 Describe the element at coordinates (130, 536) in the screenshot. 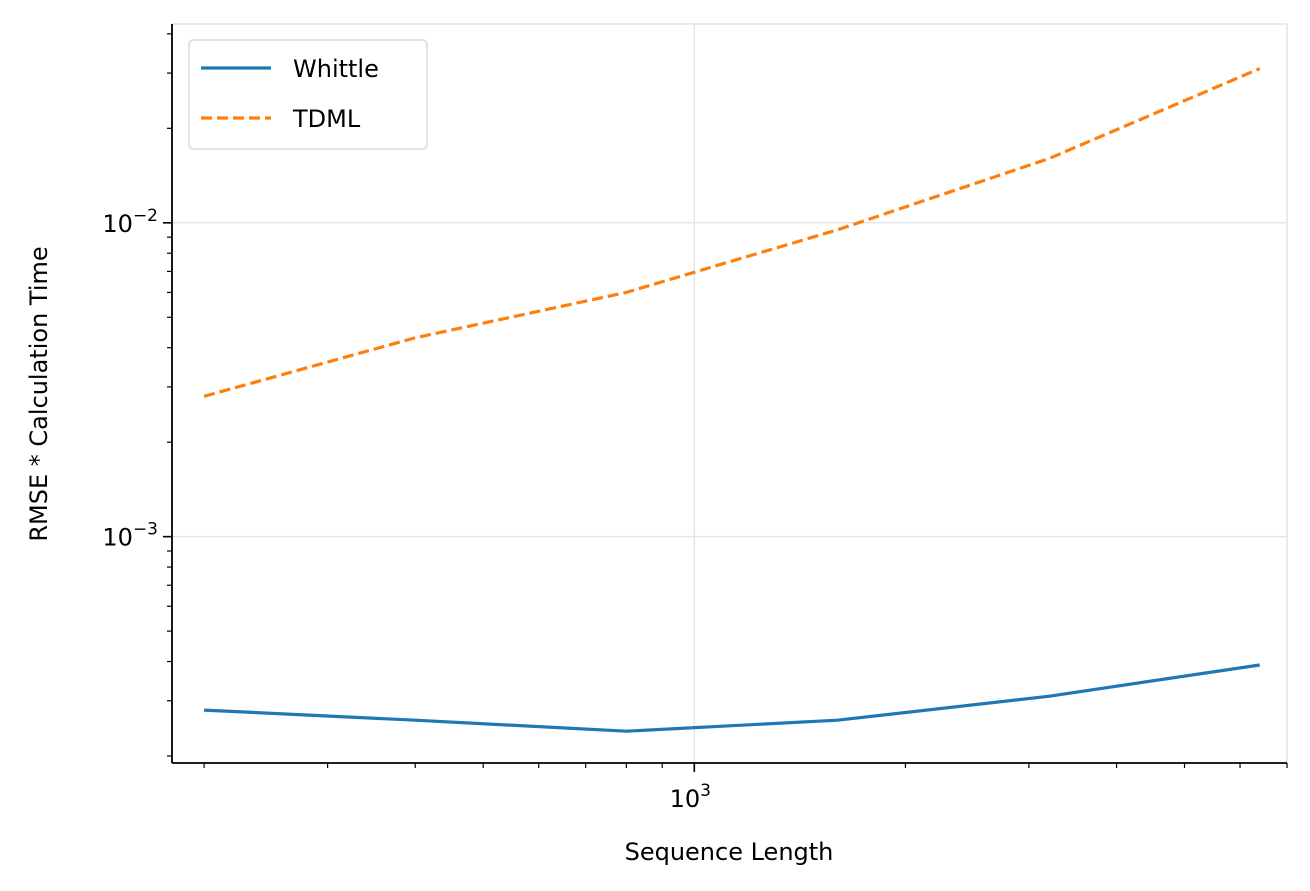

I see `y-tick-label: 10⁻³` at that location.